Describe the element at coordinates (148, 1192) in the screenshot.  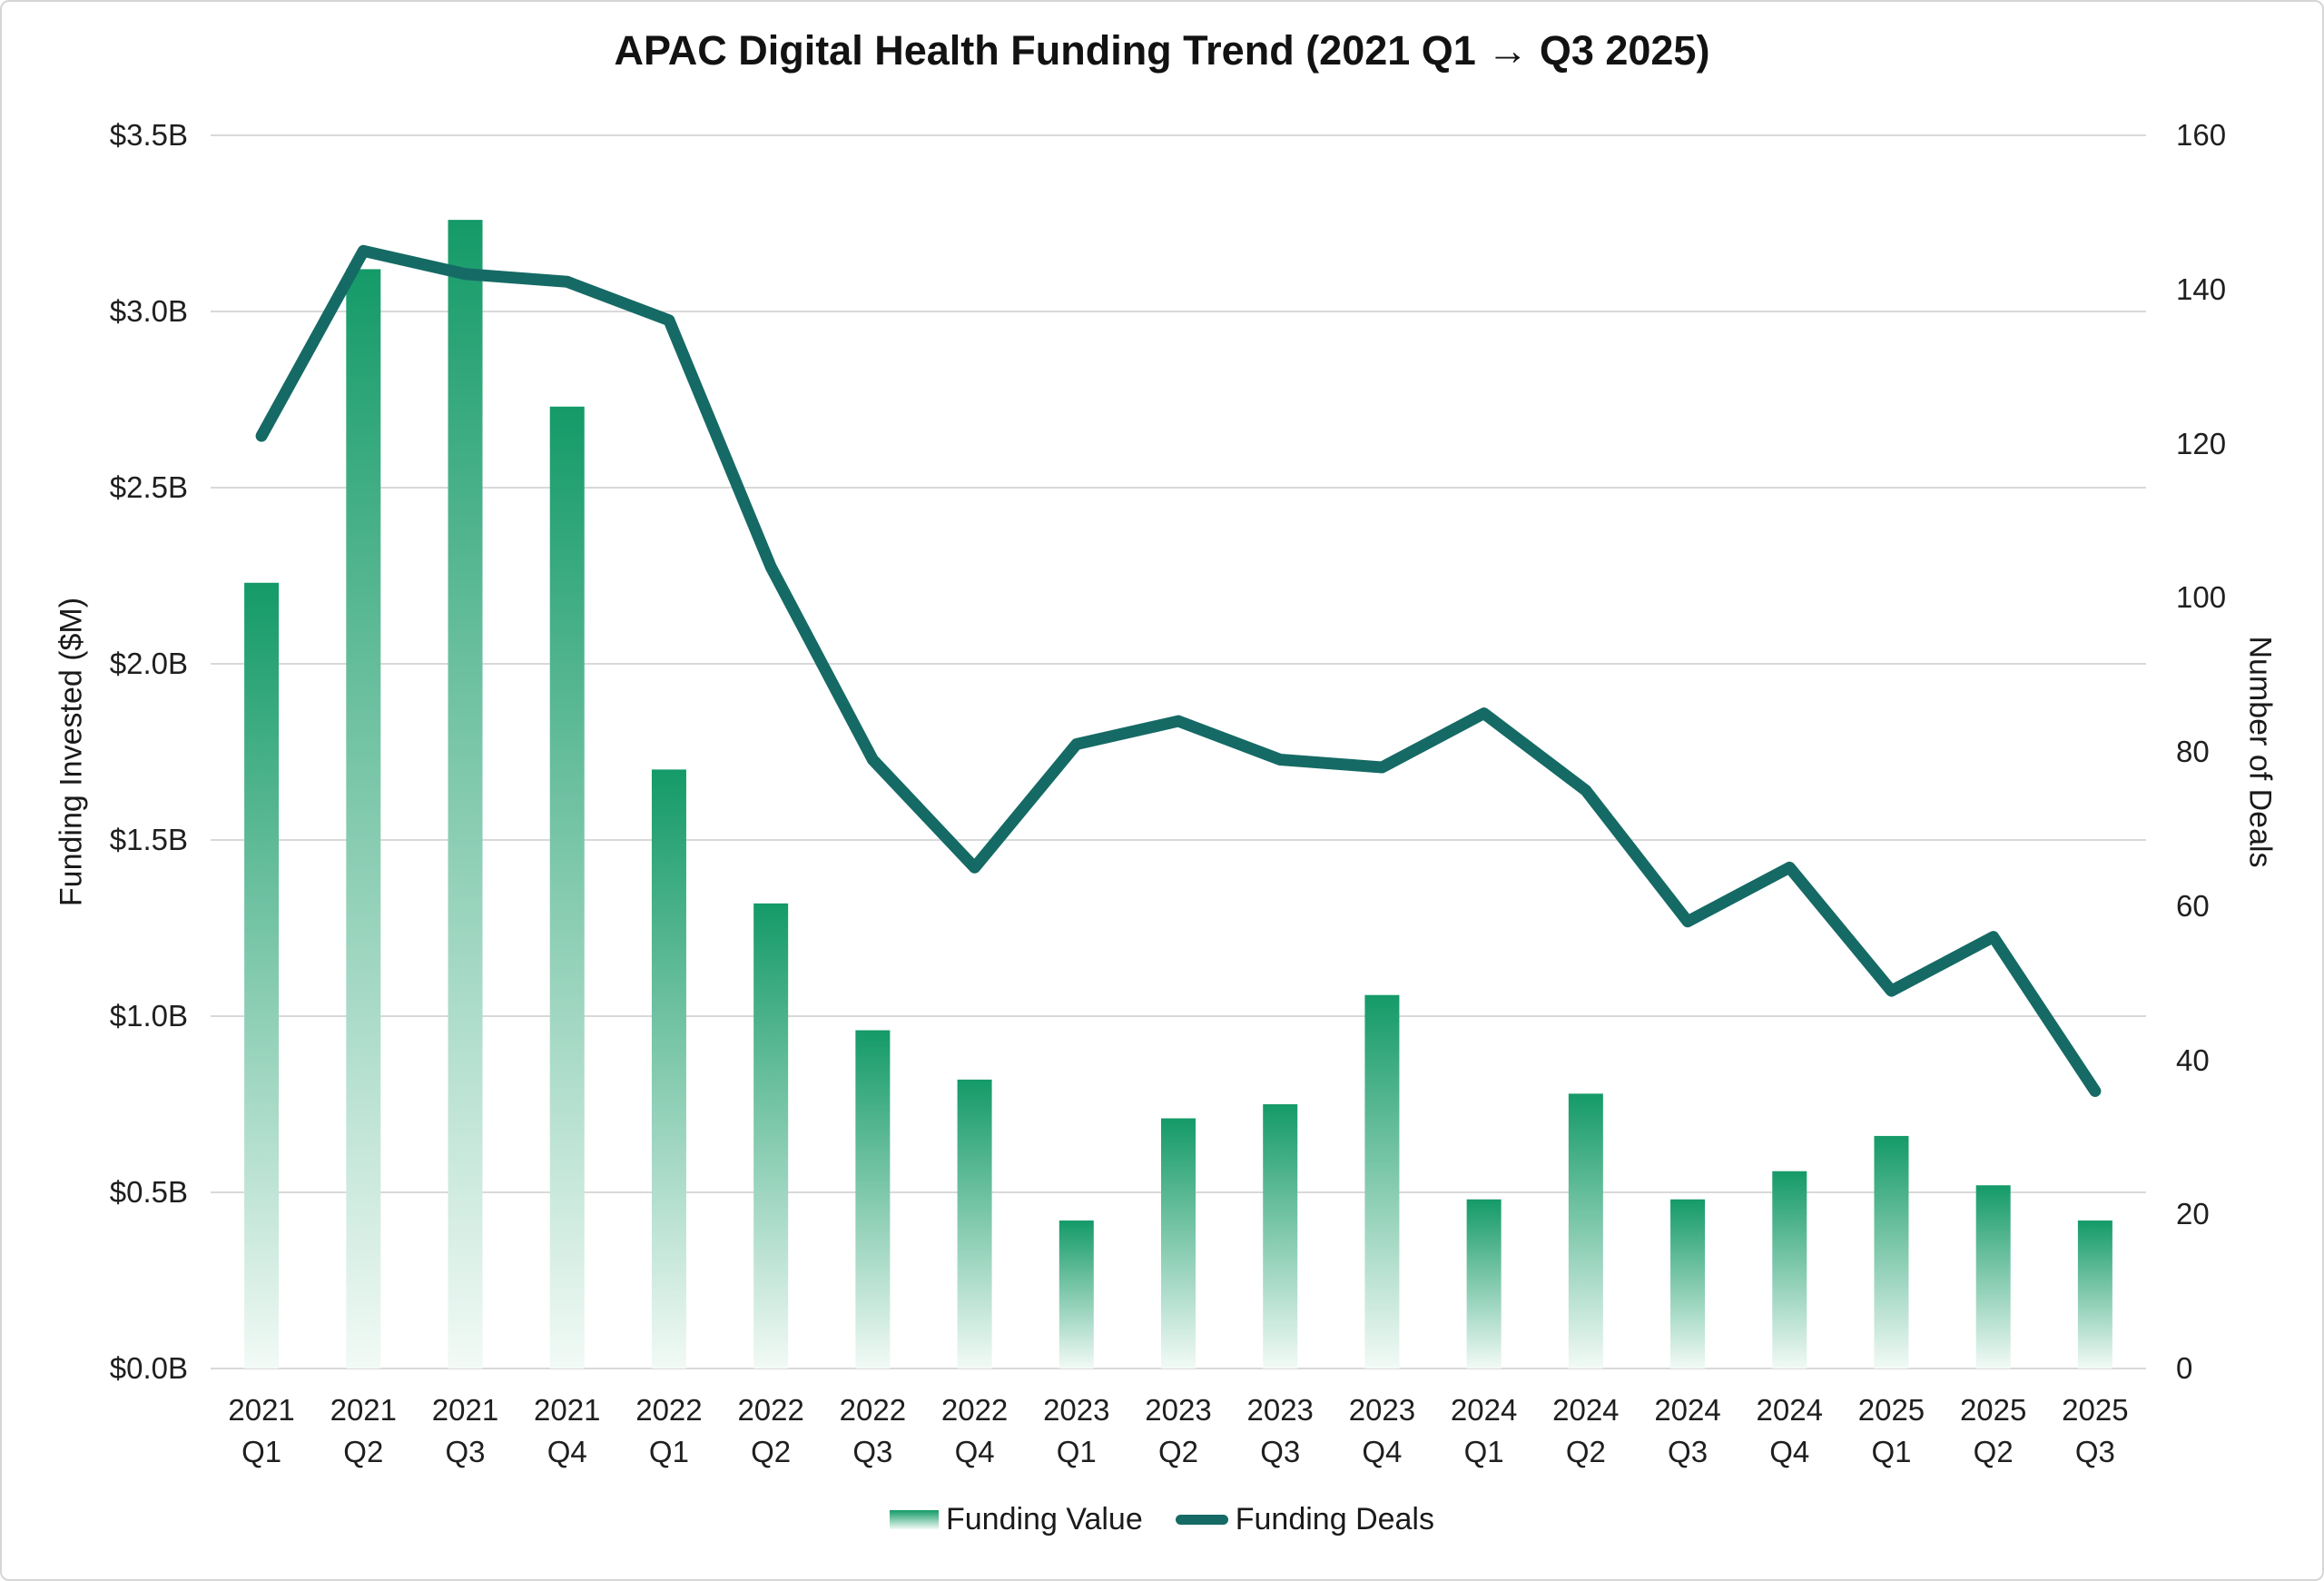
I see `left-axis-tick-label: $0.5B` at that location.